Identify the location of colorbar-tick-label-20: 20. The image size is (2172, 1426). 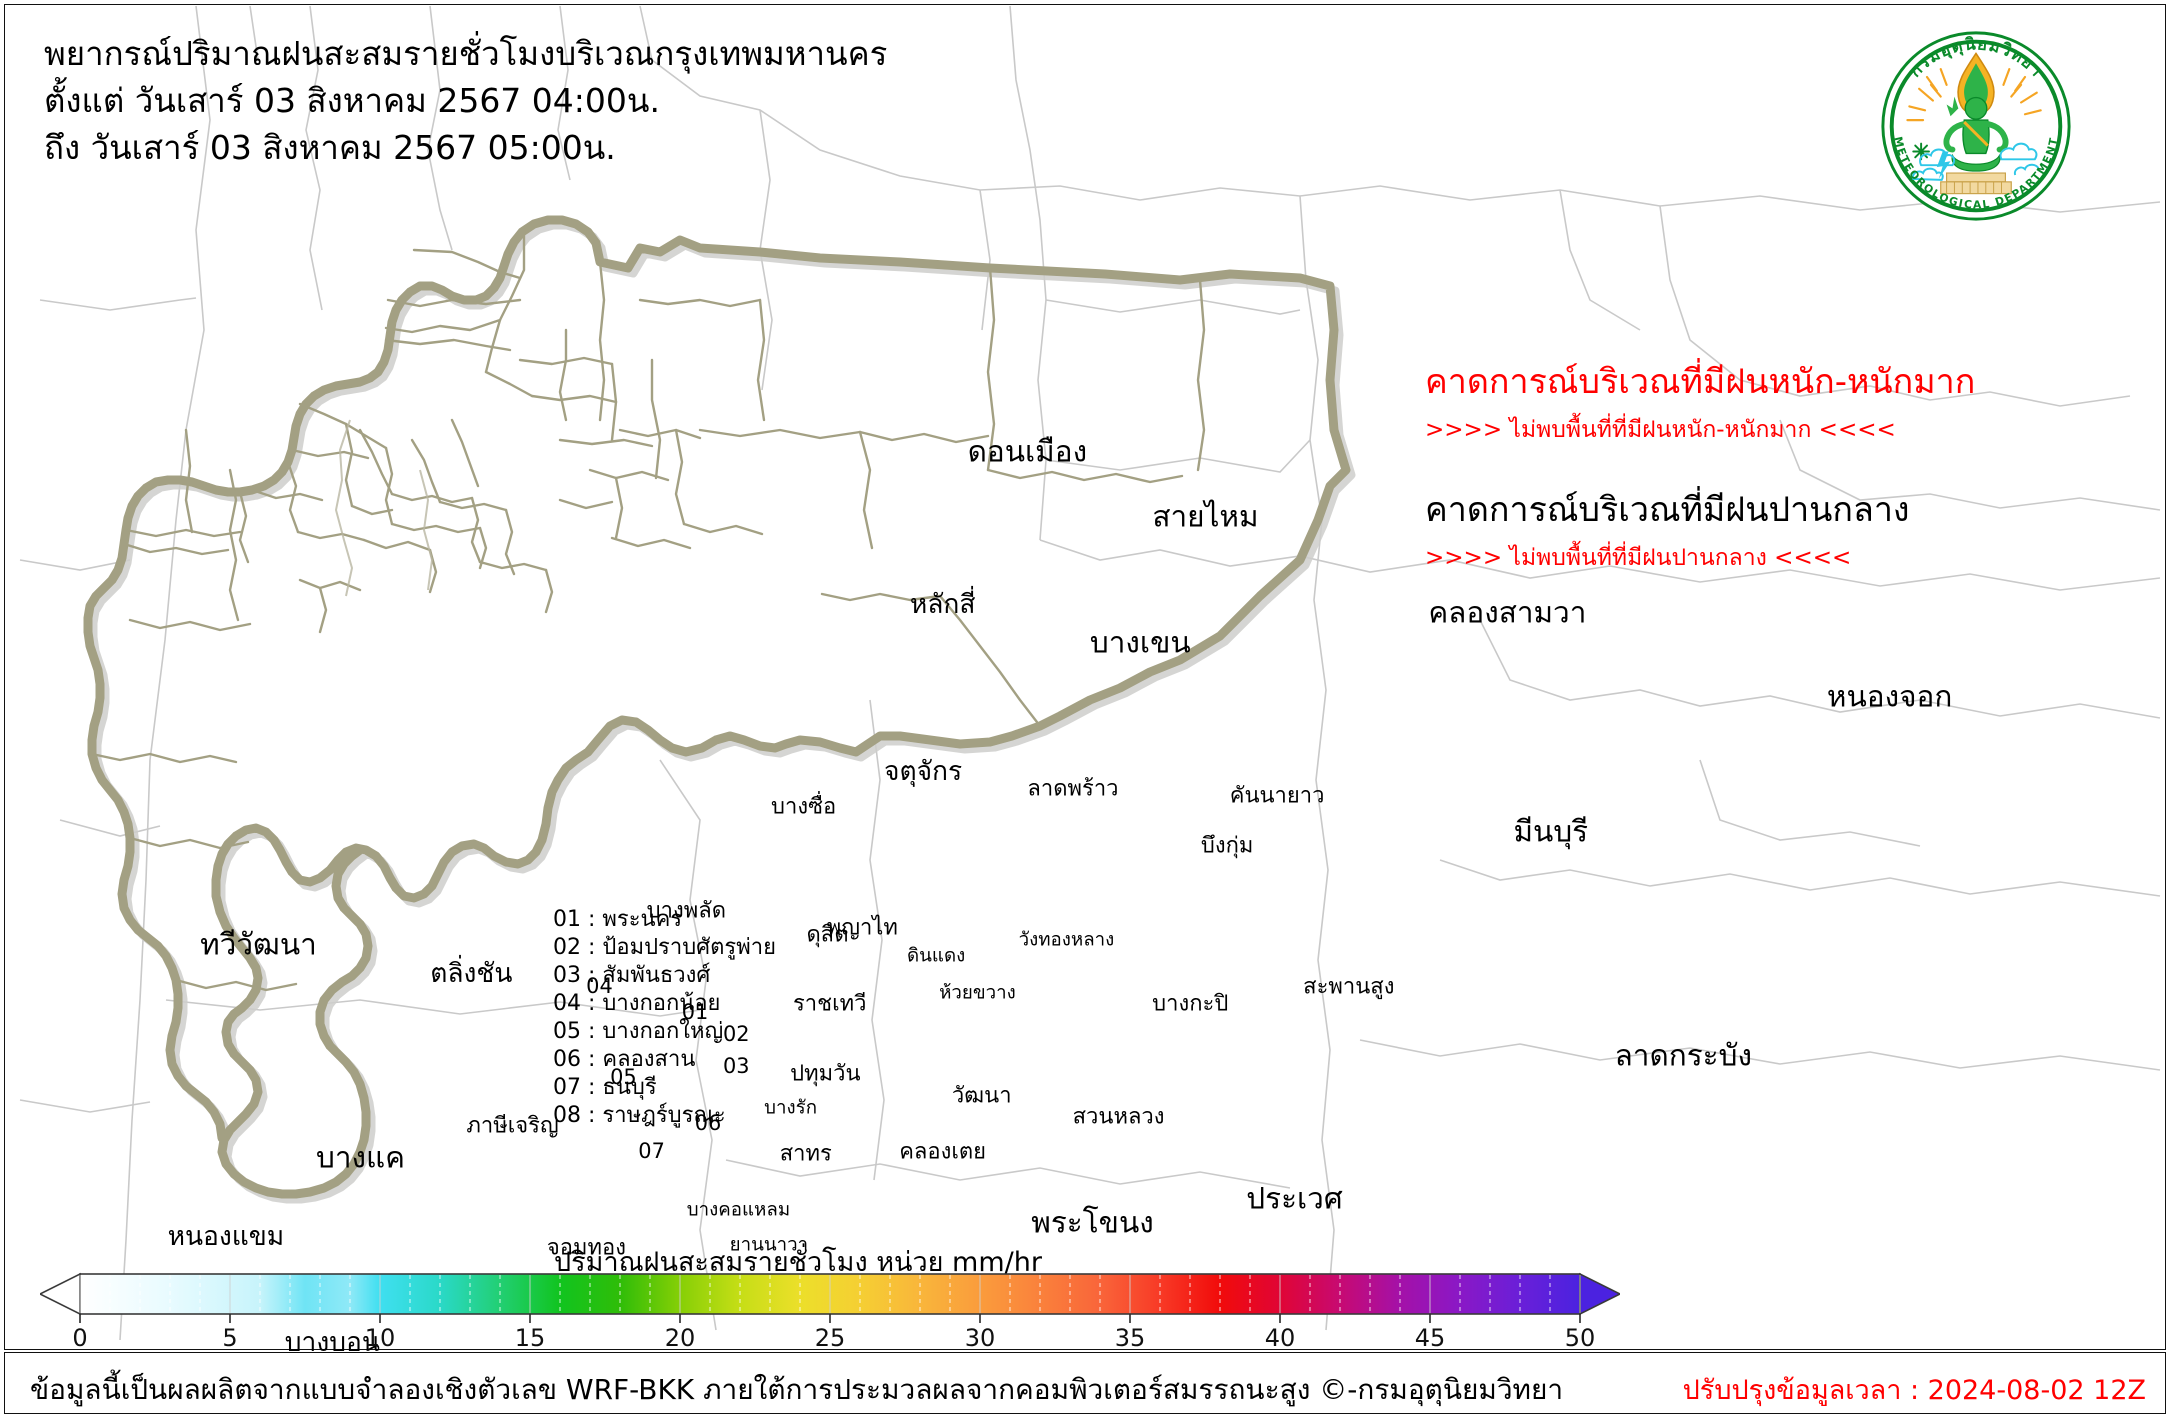
(680, 1337).